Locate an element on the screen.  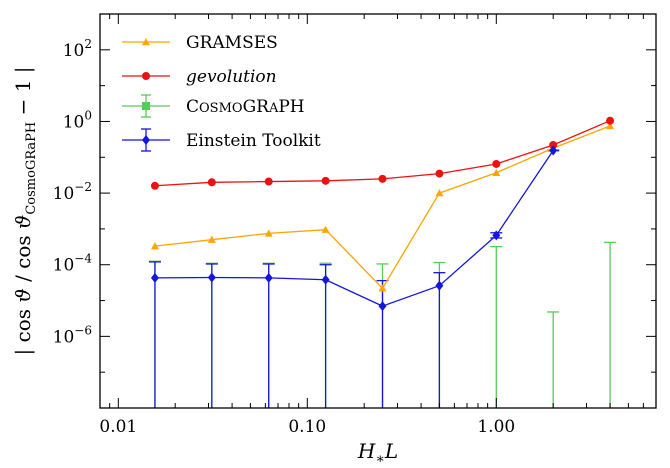
x-axis-label: H∗L is located at coordinates (377, 453).